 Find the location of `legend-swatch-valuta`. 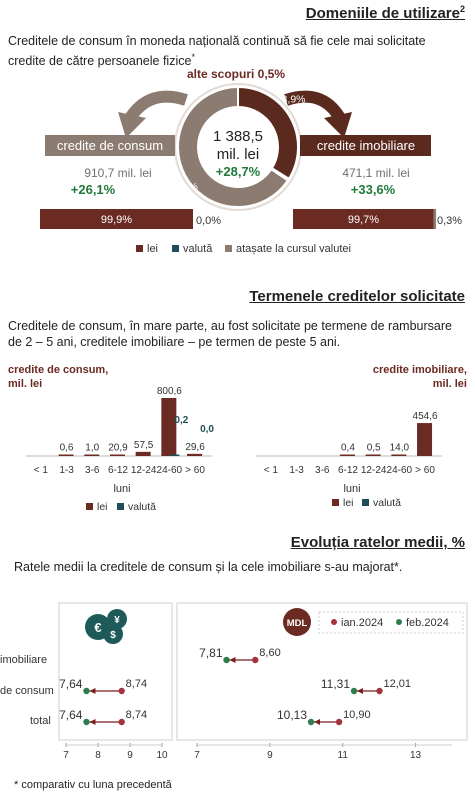

legend-swatch-valuta is located at coordinates (175, 248).